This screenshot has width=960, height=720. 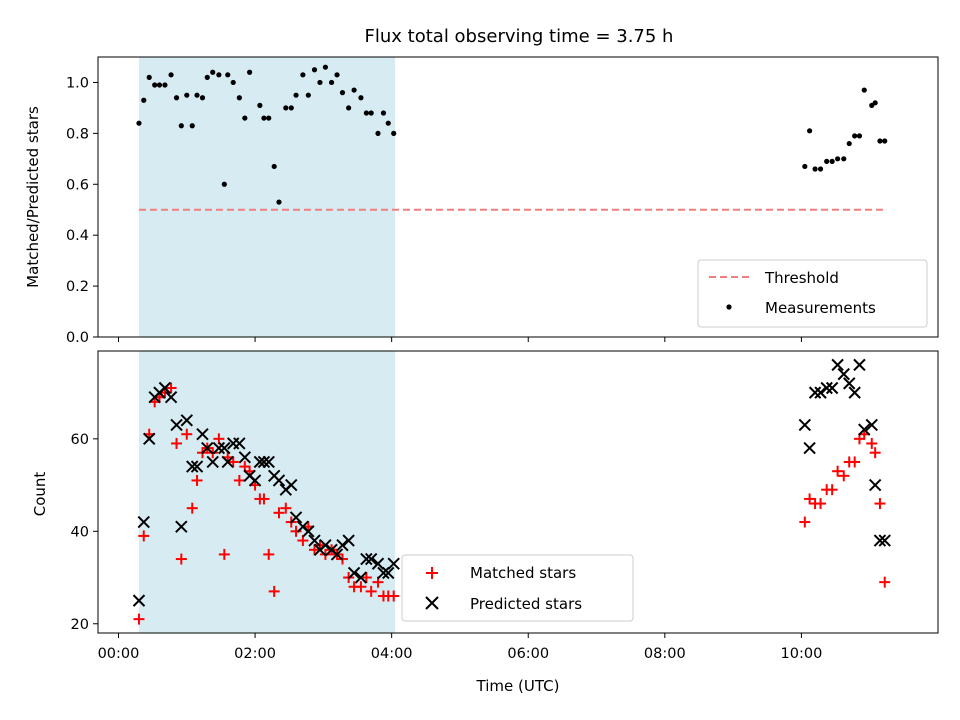 What do you see at coordinates (80, 440) in the screenshot?
I see `bottom-y-tick-label: 60` at bounding box center [80, 440].